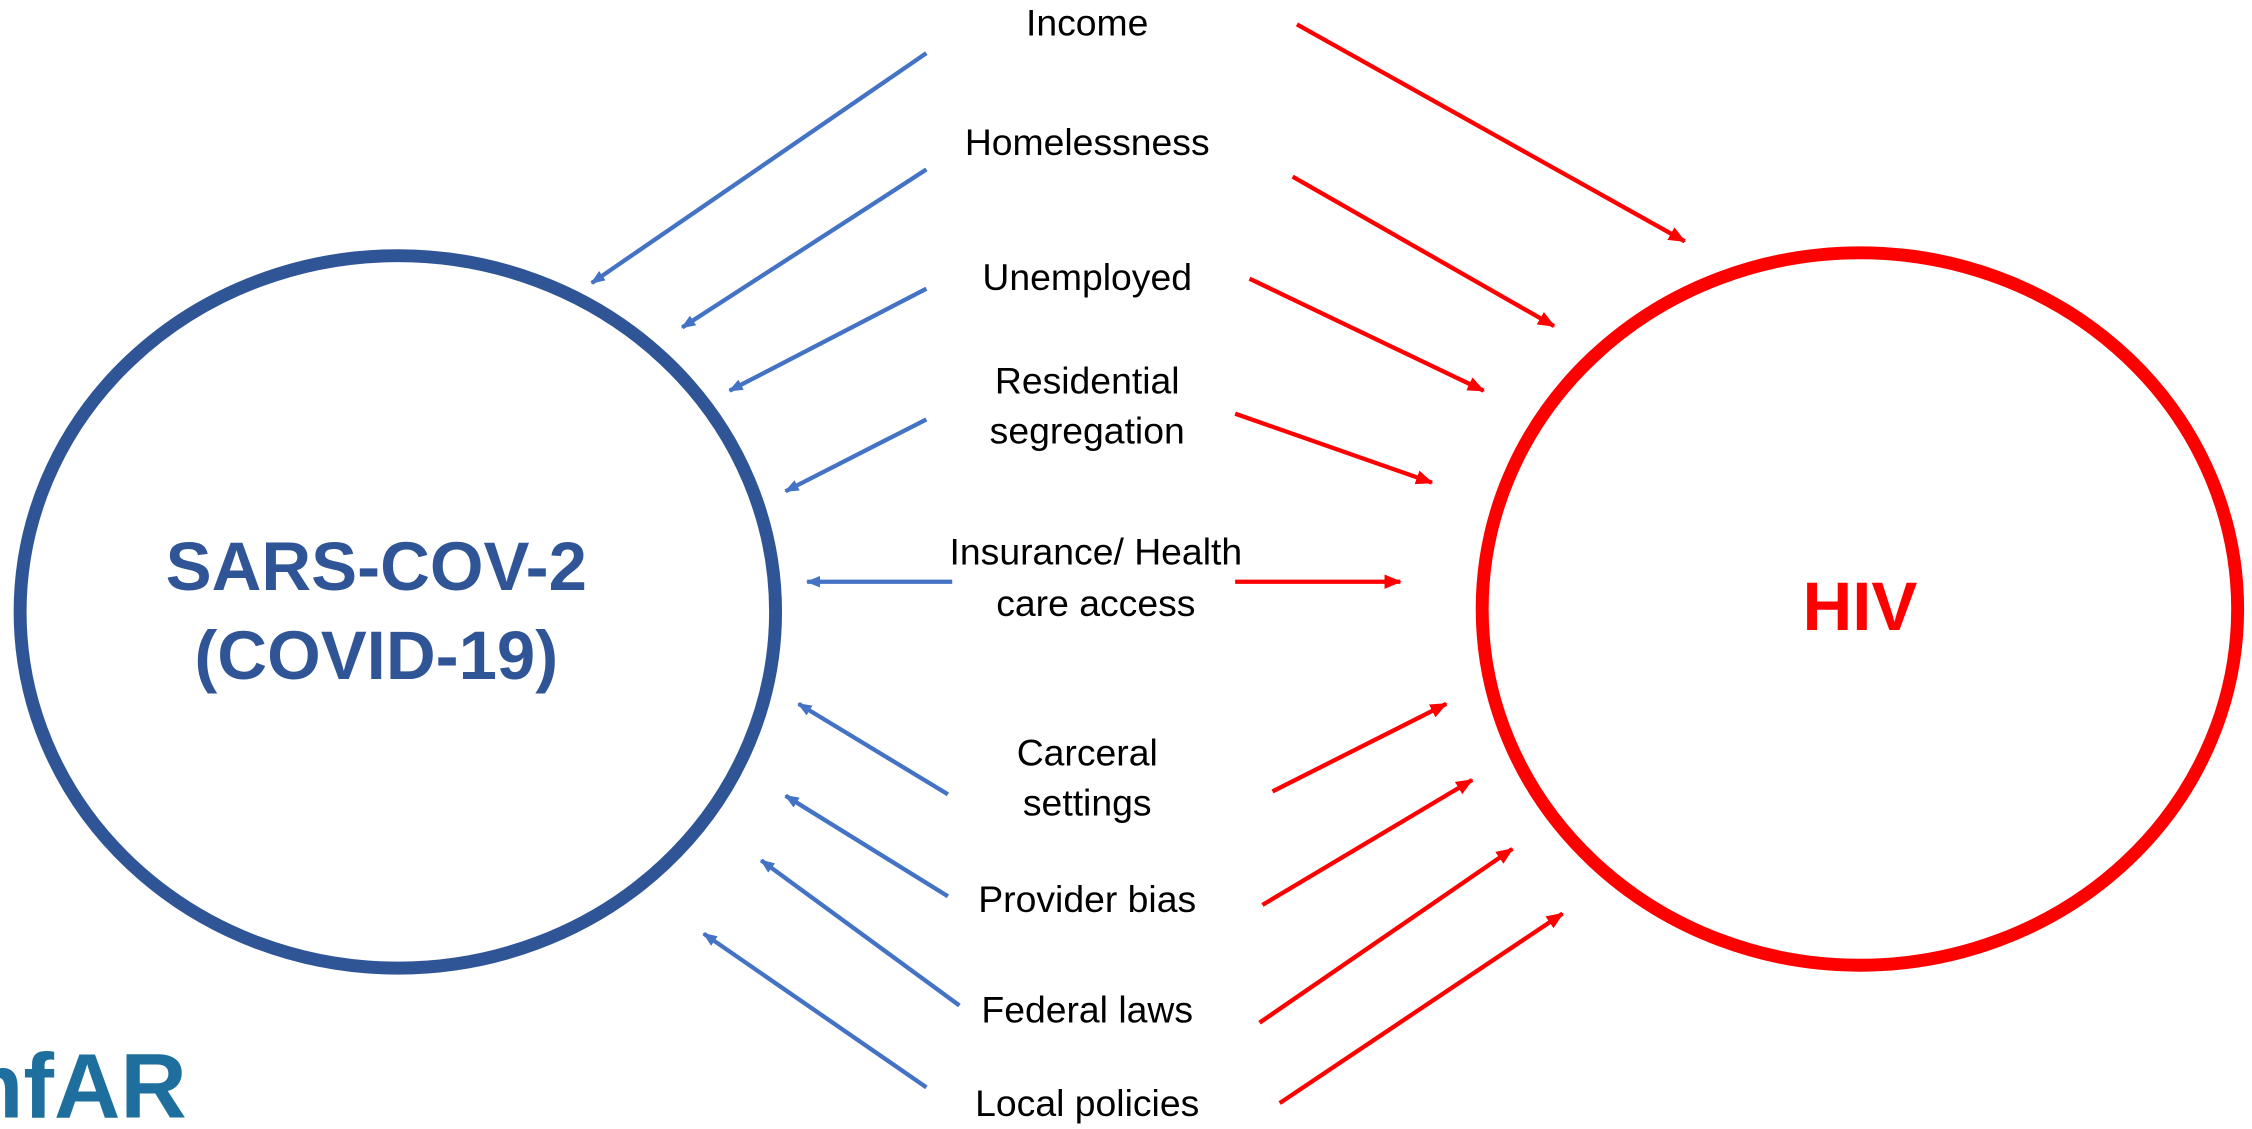 This screenshot has width=2252, height=1129. Describe the element at coordinates (1096, 551) in the screenshot. I see `factor-label: Insurance/ Health` at that location.